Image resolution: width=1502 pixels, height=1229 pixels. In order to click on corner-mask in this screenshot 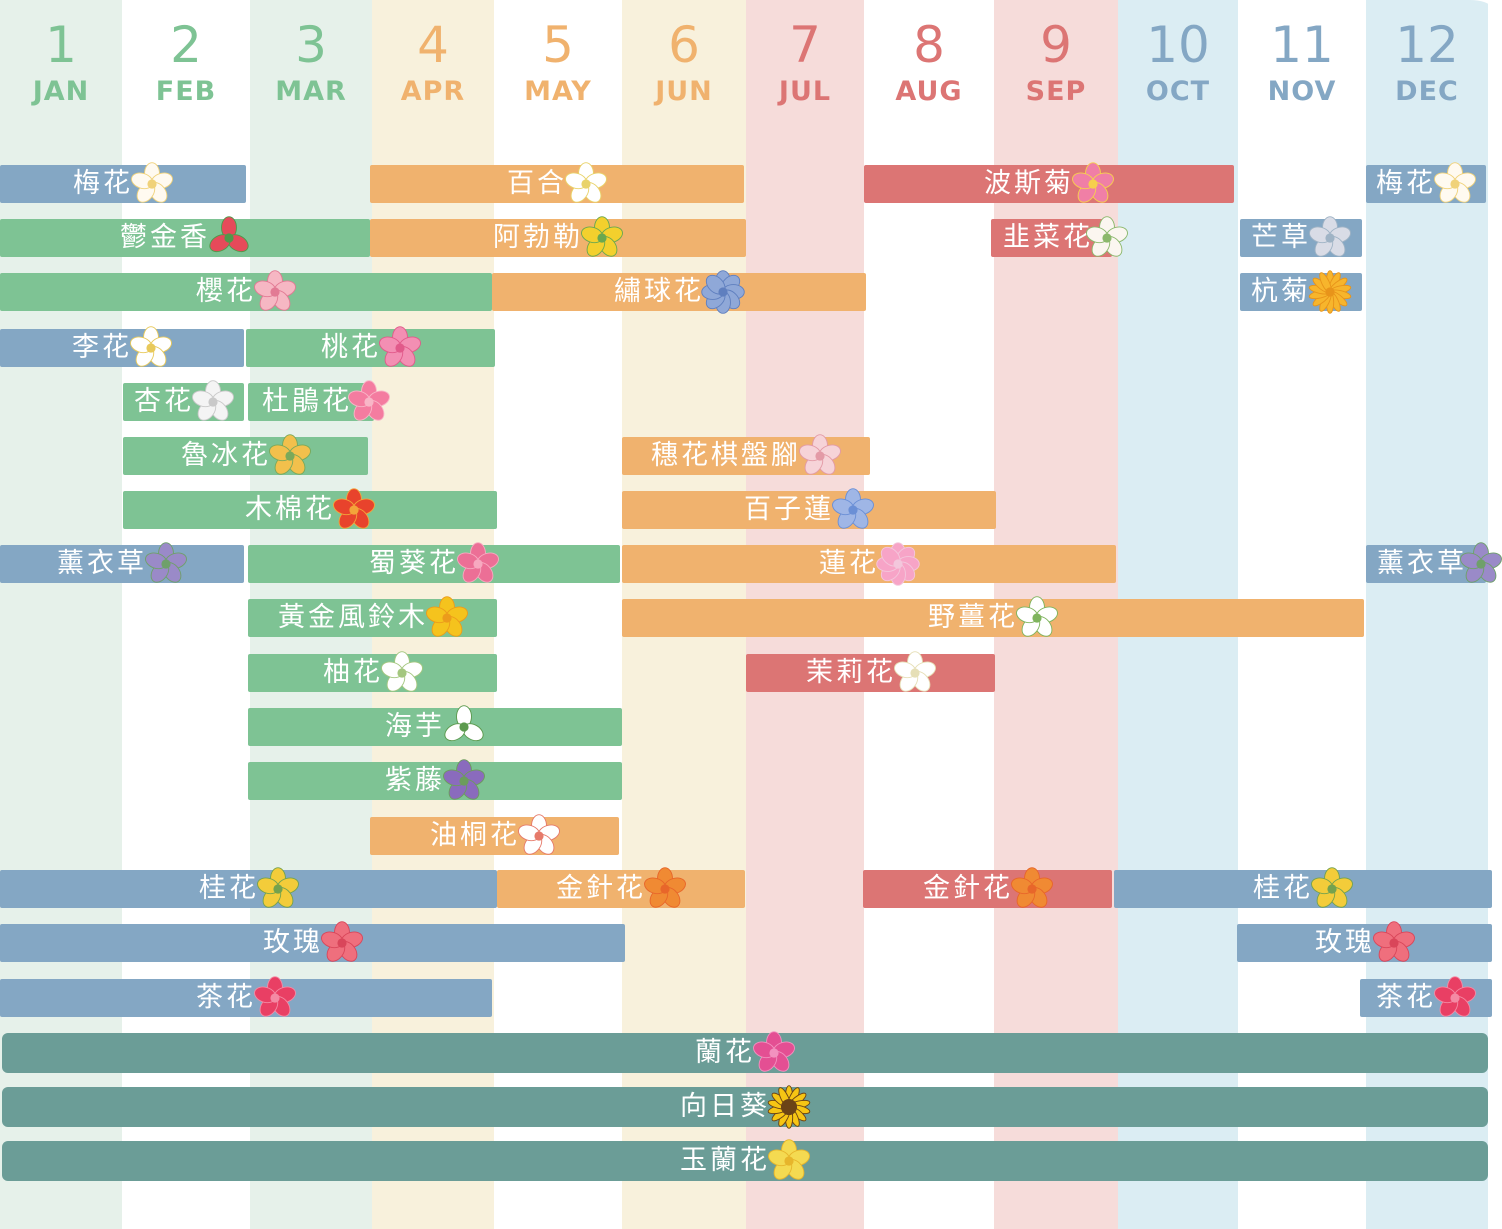, I will do `click(1486, 16)`.